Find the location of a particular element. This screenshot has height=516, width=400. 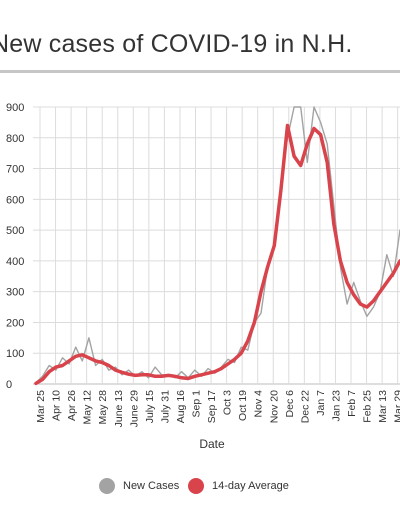

x-tick-label: July 15 is located at coordinates (150, 406).